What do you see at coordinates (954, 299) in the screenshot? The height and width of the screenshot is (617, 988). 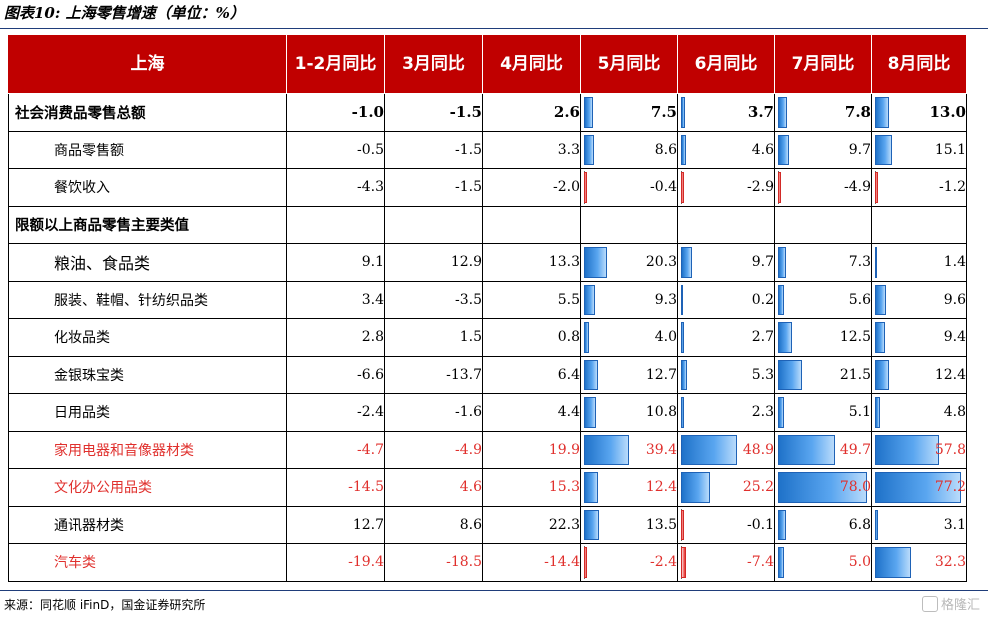 I see `value-text: 9.6` at bounding box center [954, 299].